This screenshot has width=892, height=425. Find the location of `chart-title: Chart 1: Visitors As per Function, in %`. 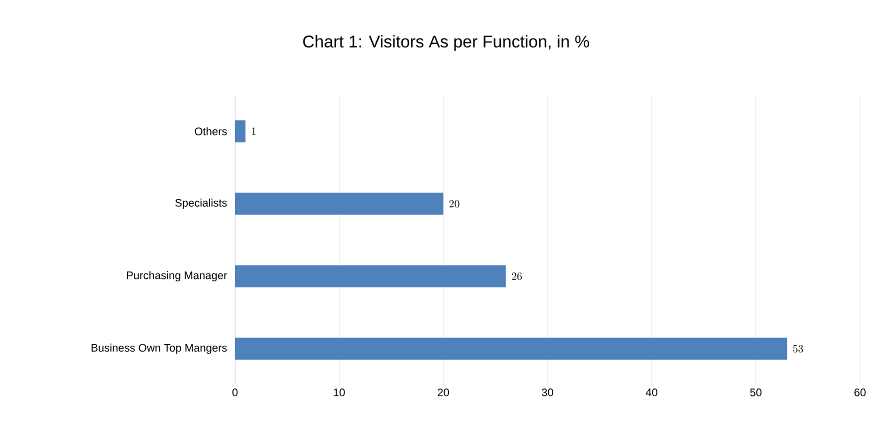

chart-title: Chart 1: Visitors As per Function, in % is located at coordinates (446, 43).